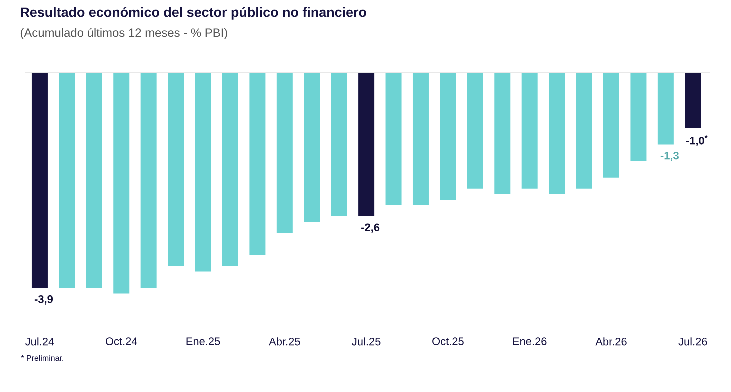  I want to click on x-tick-label: Oct.24, so click(122, 342).